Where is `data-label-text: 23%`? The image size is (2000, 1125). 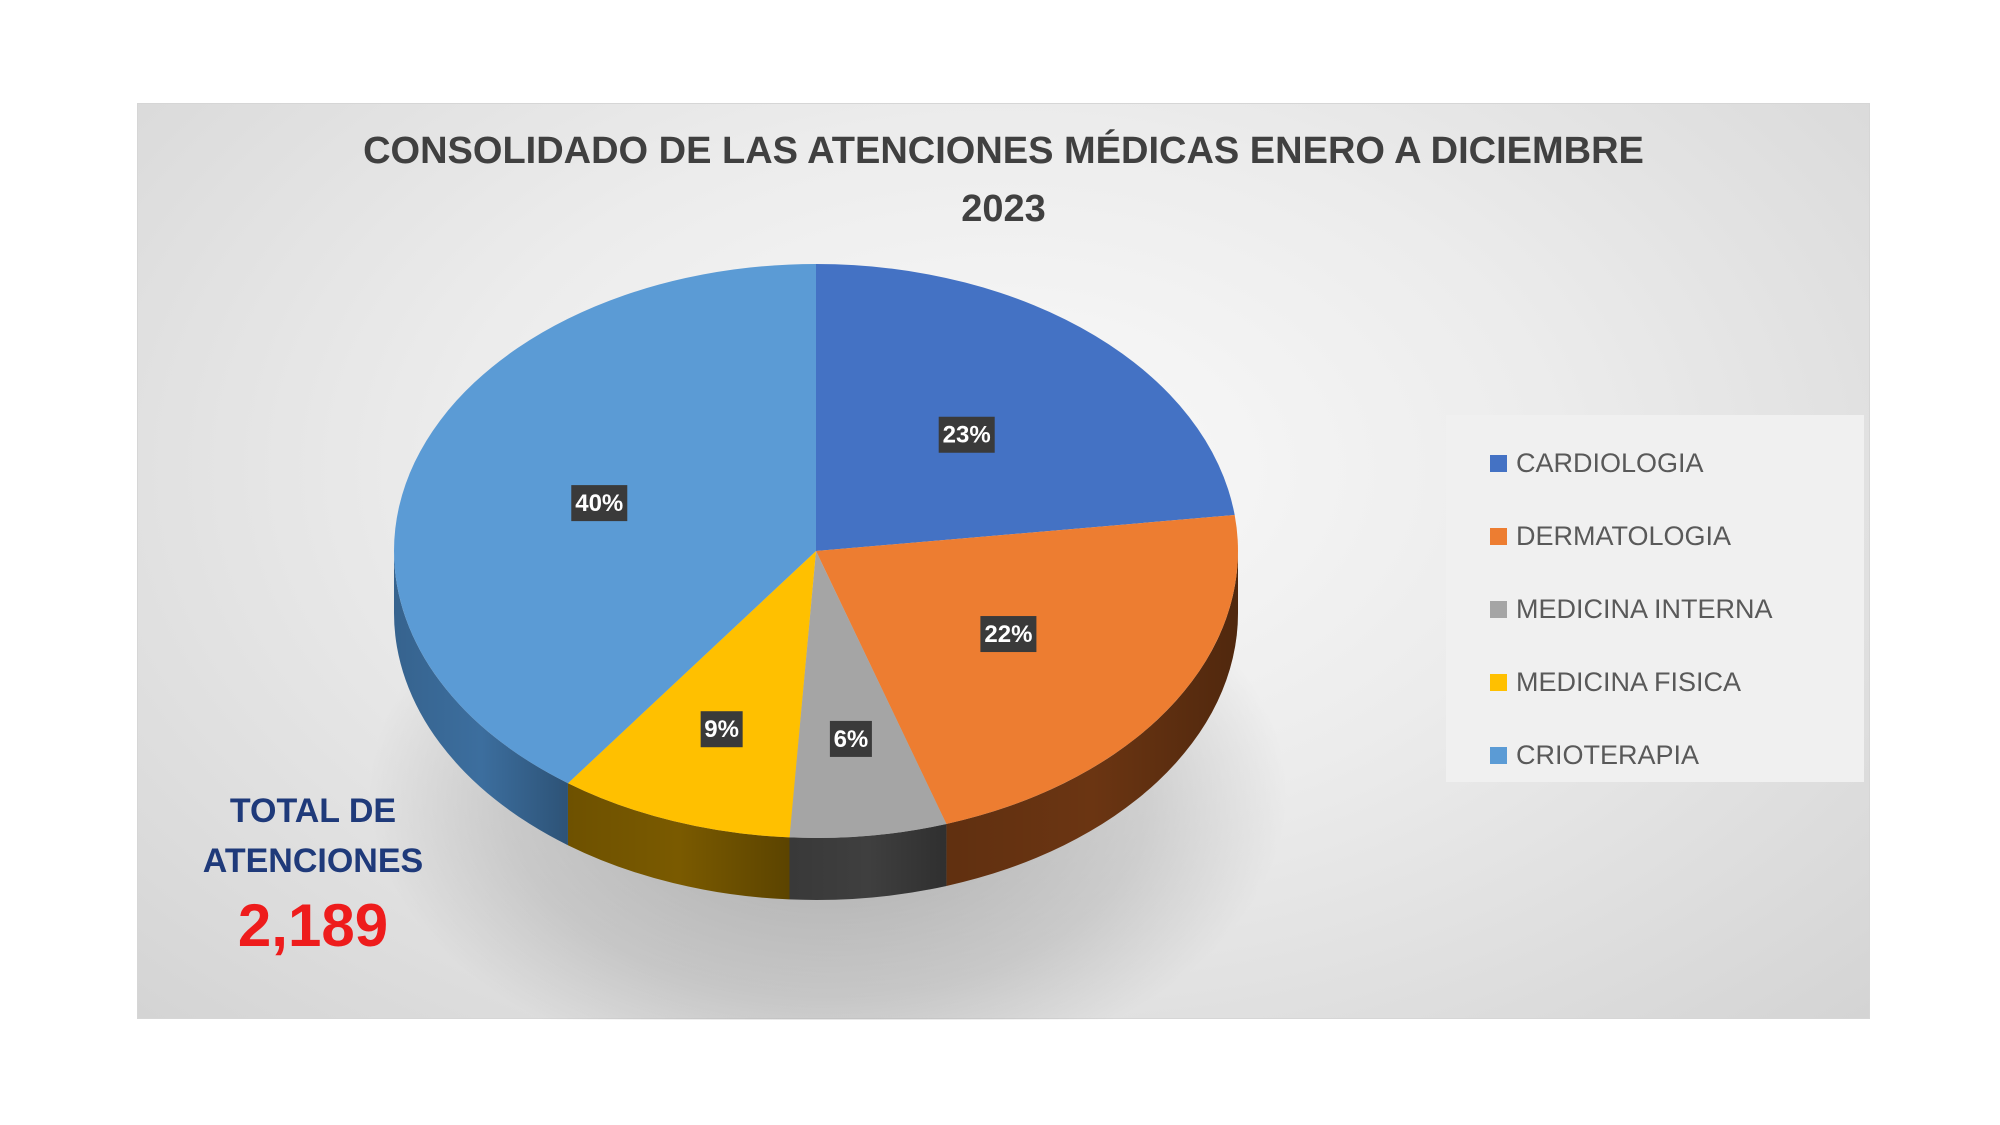 data-label-text: 23% is located at coordinates (967, 435).